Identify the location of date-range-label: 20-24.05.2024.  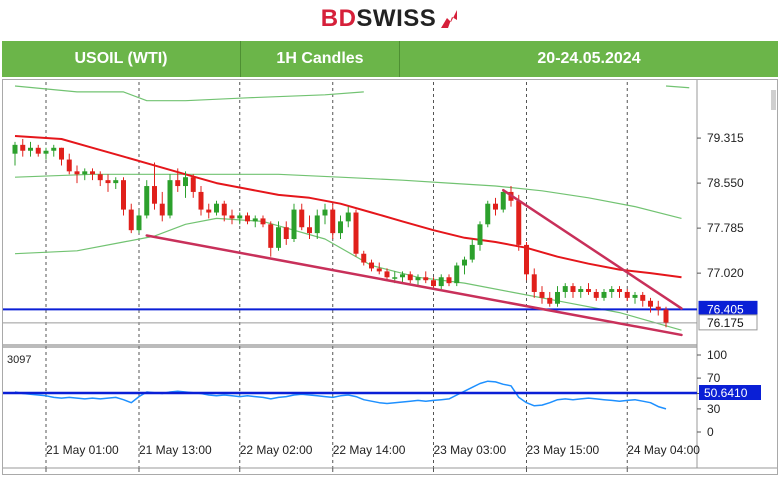
(589, 58).